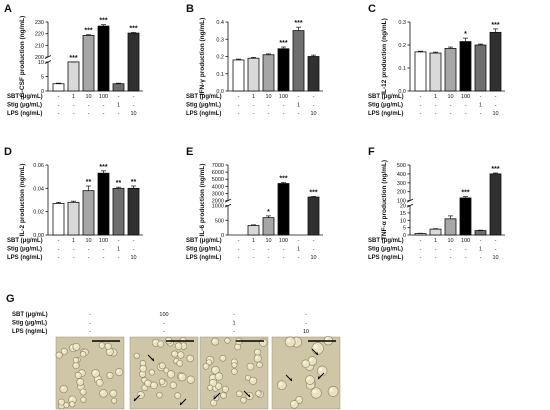 The height and width of the screenshot is (410, 550). Describe the element at coordinates (401, 166) in the screenshot. I see `y-tick-label: 500` at that location.